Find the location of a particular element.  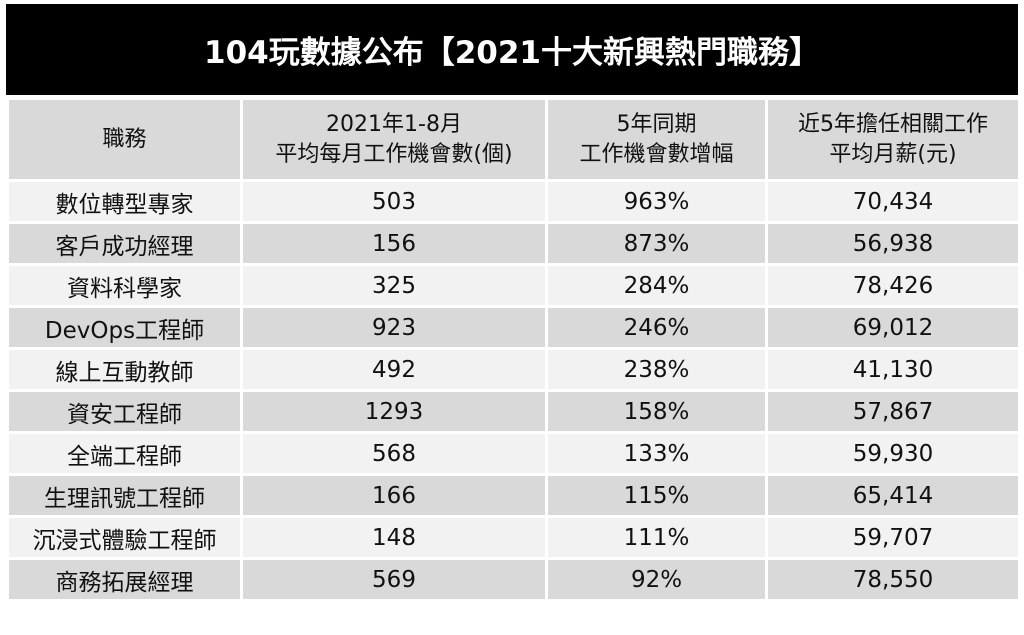

table-row: 數位轉型專家 503 963% 70,434 is located at coordinates (513, 201).